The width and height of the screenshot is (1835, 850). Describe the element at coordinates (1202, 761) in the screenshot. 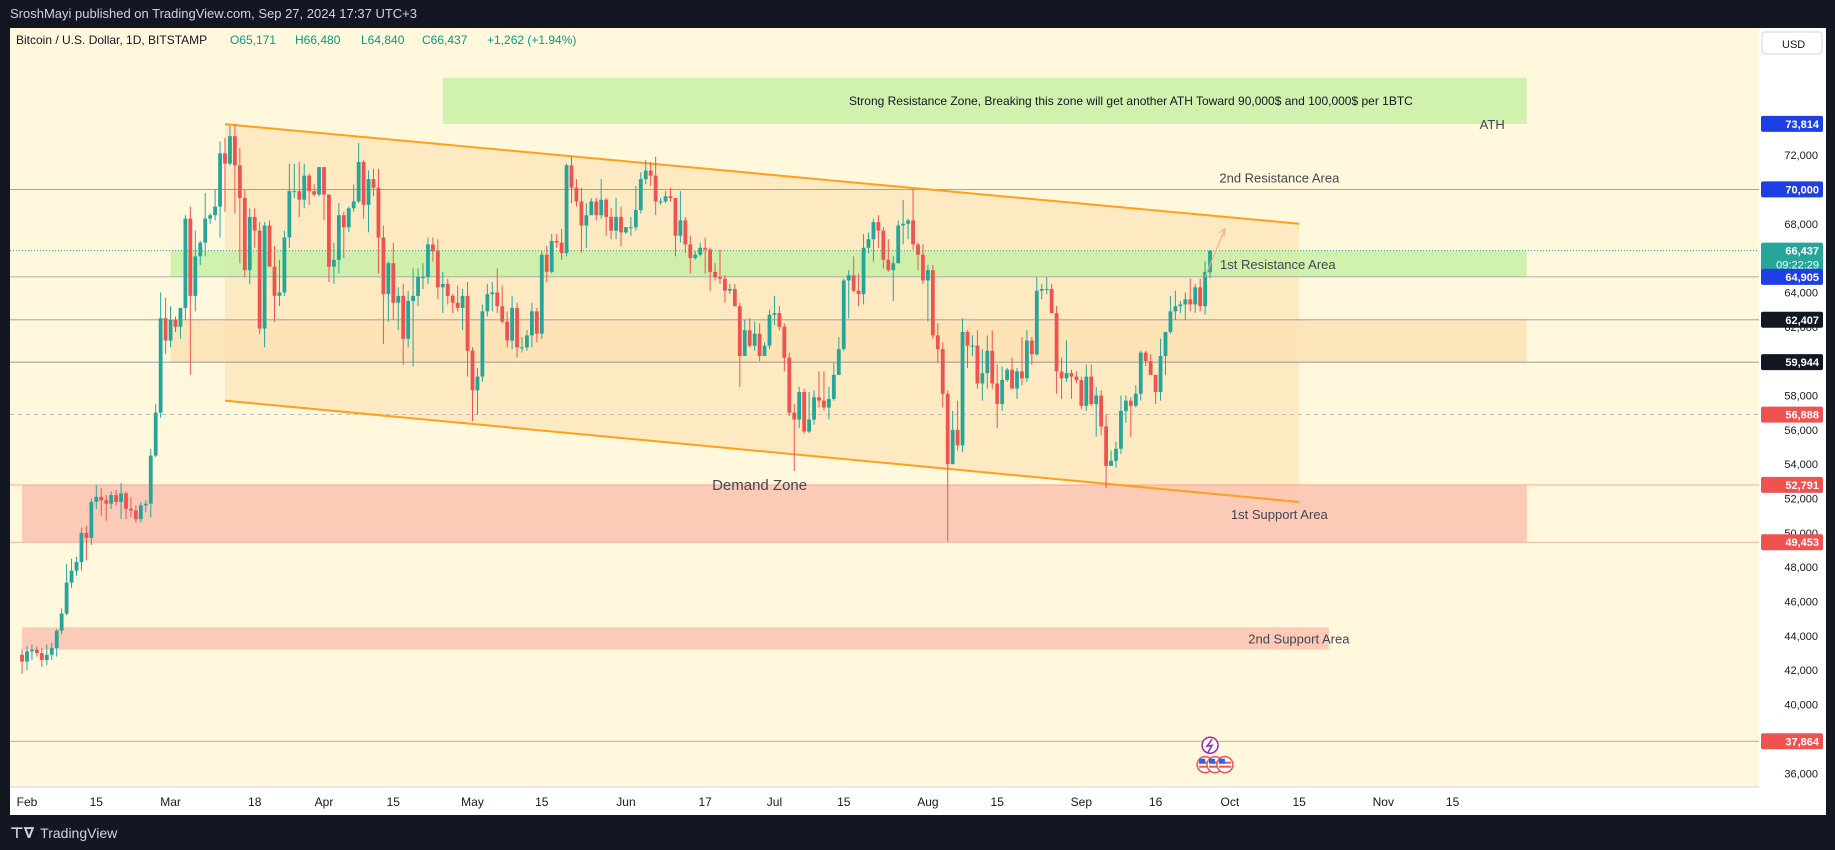

I see `us-flag-canton` at that location.